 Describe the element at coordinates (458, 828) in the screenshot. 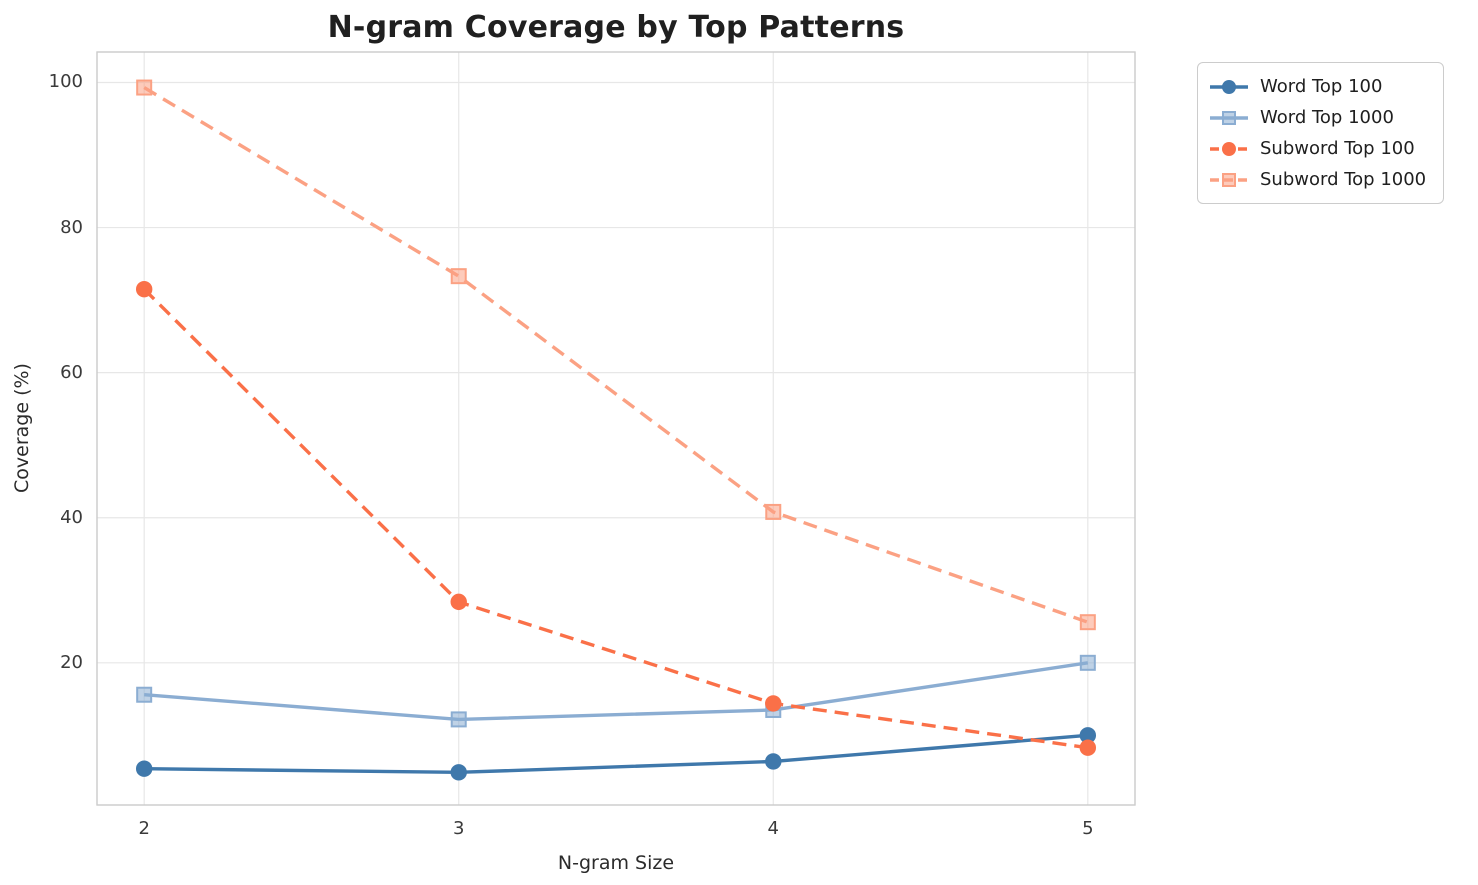

I see `x-tick-label: 3` at that location.